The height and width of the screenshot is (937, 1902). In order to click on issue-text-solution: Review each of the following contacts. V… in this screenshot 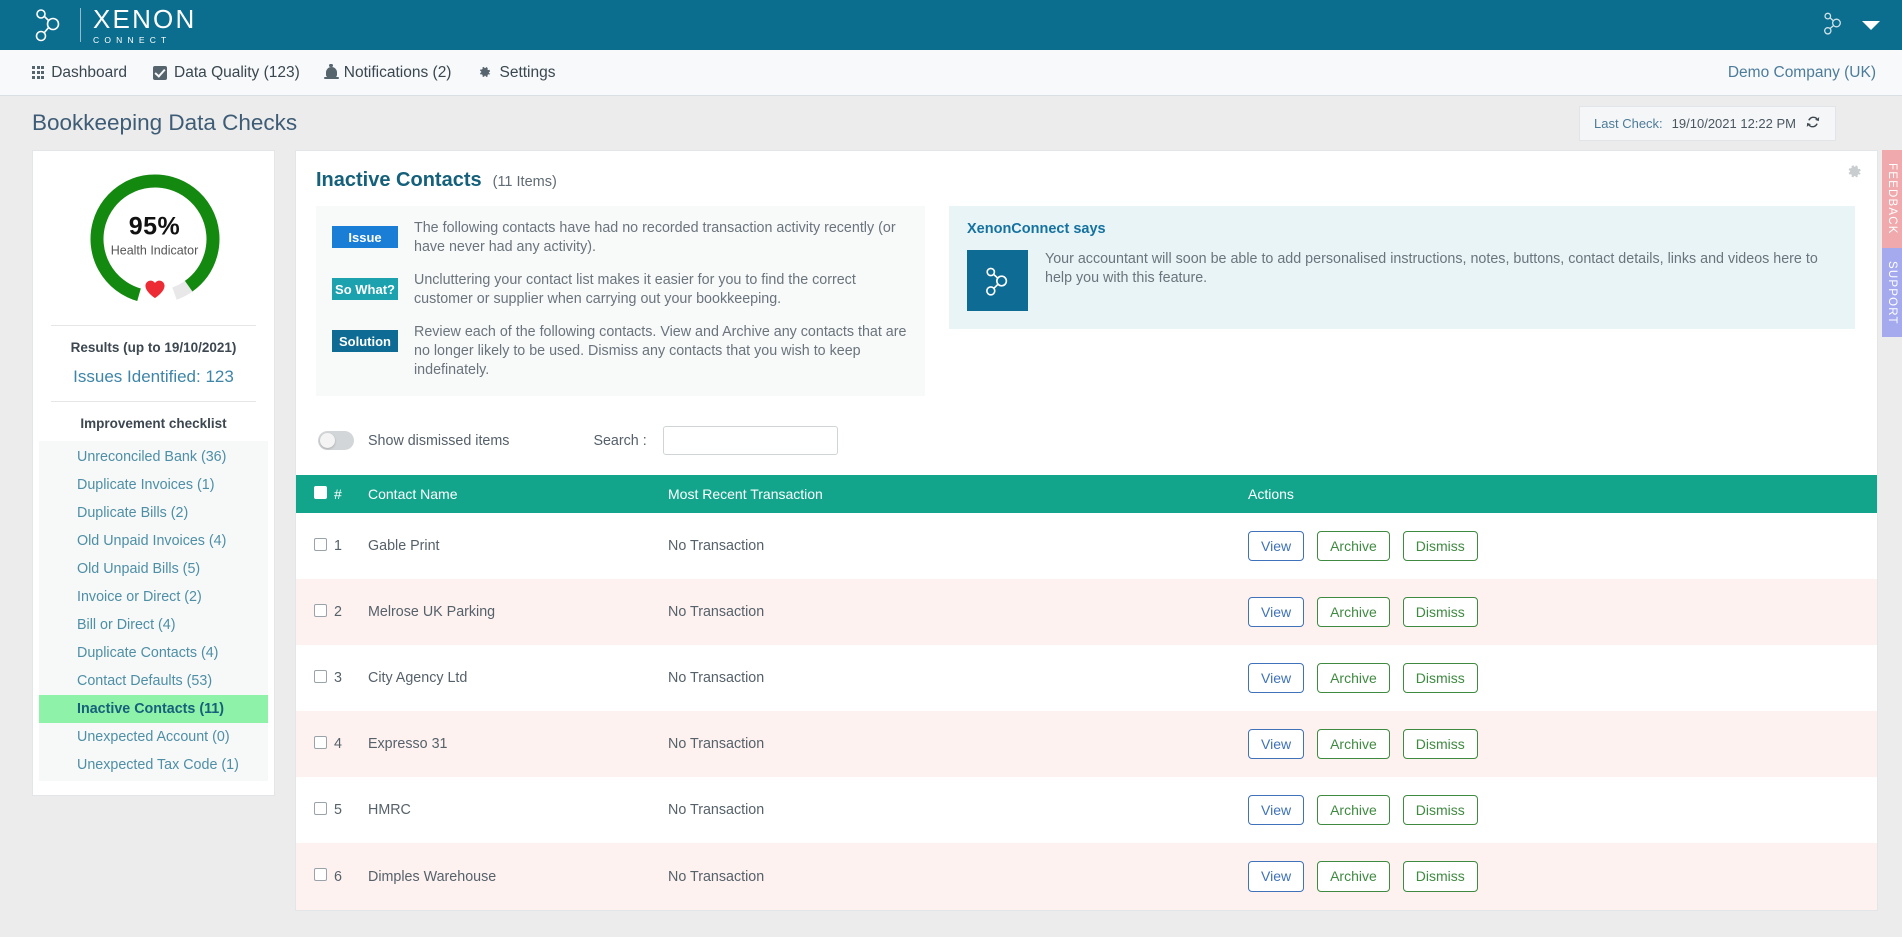, I will do `click(660, 351)`.